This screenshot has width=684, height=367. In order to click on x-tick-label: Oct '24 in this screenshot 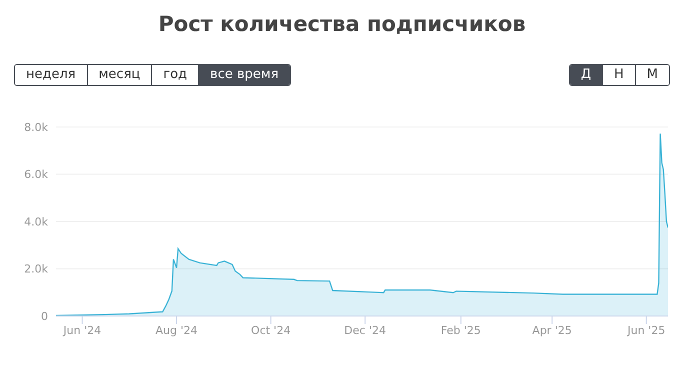, I will do `click(271, 330)`.